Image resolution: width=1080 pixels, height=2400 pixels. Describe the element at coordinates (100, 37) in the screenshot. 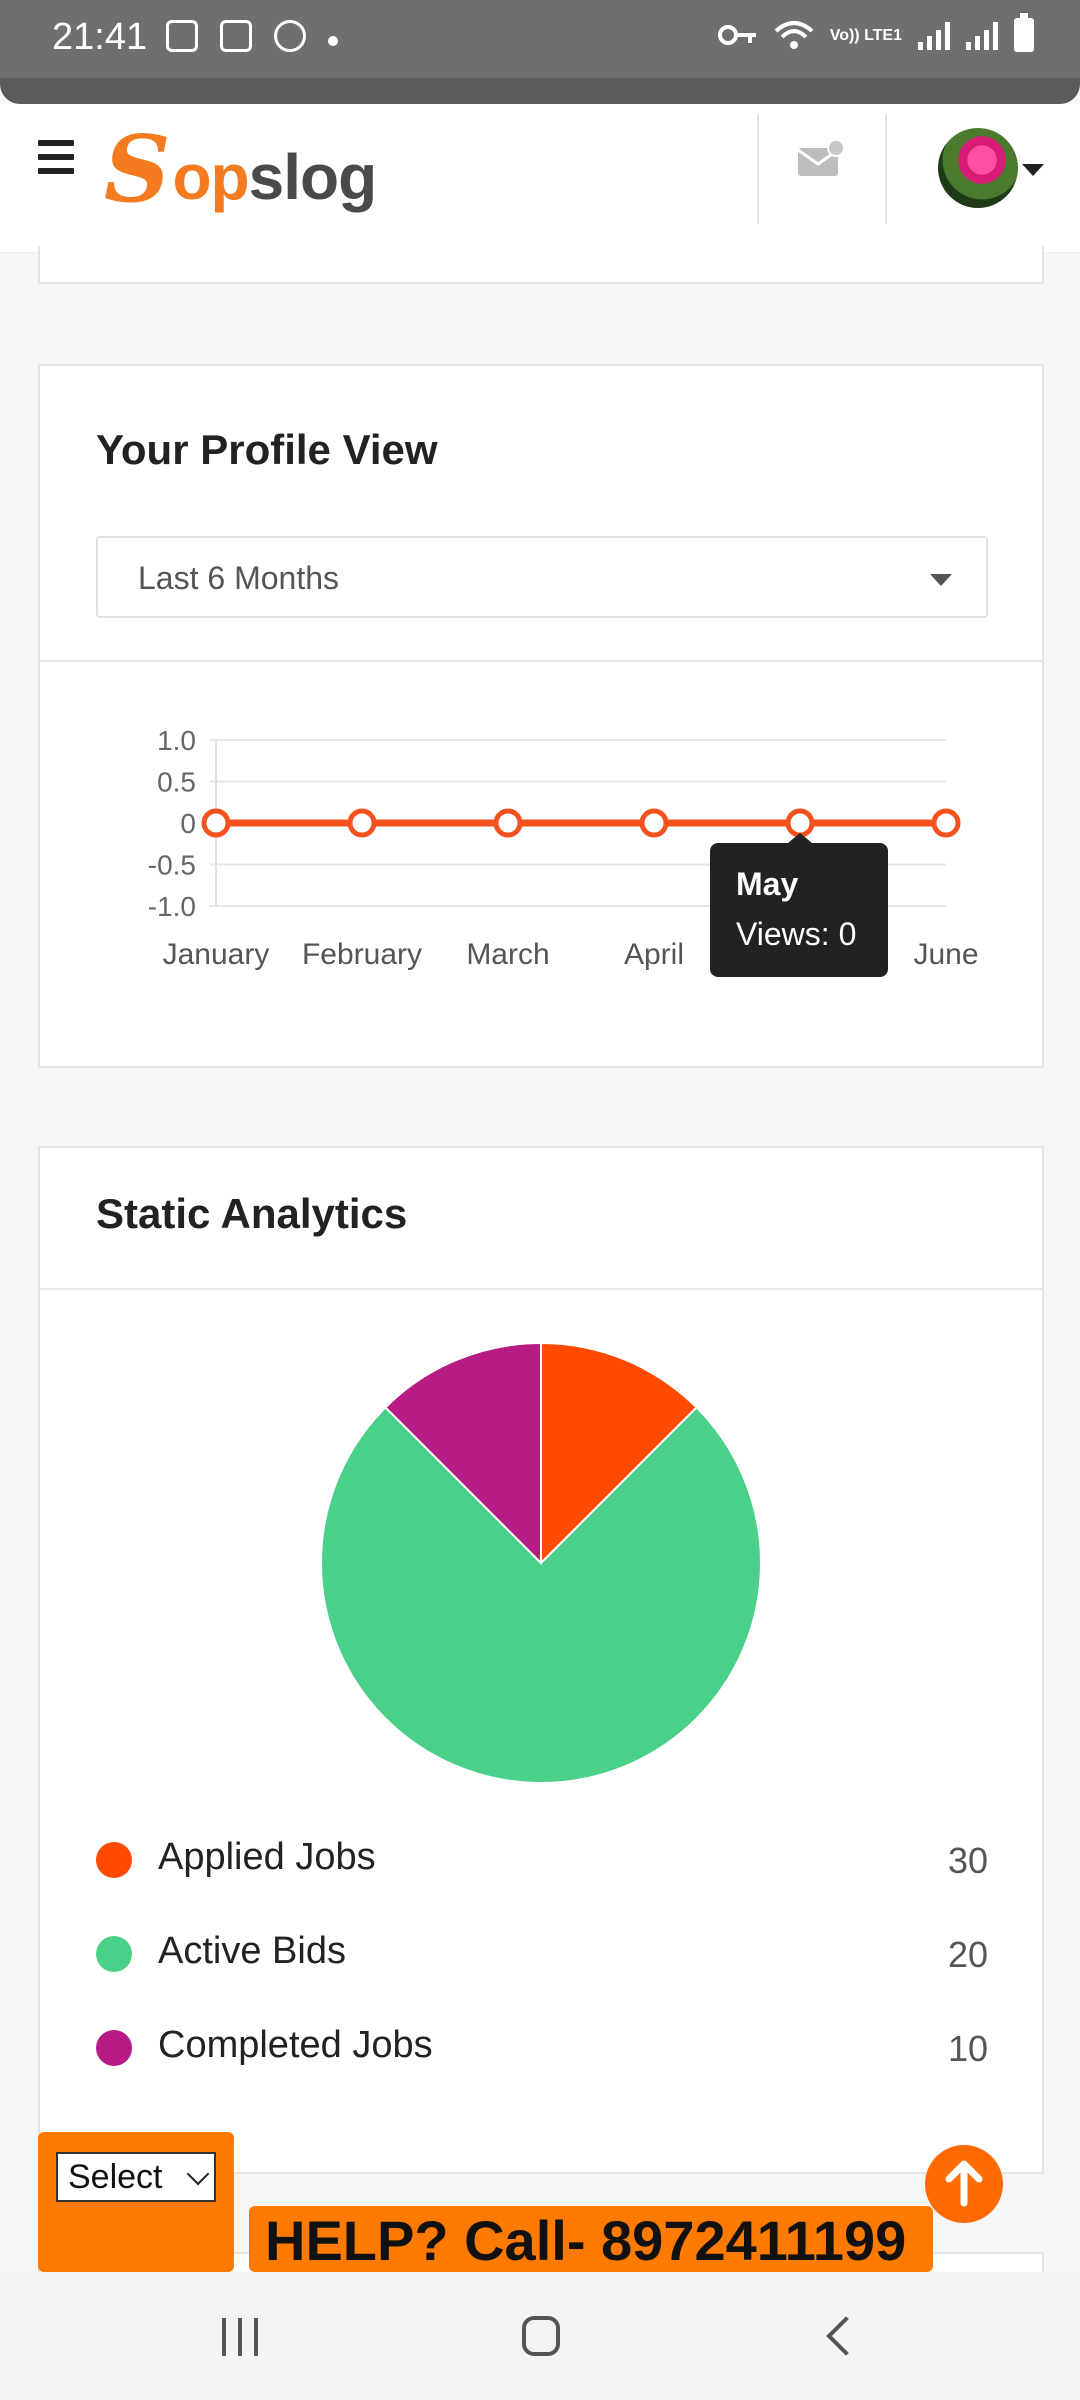

I see `status-time: 21:41` at that location.